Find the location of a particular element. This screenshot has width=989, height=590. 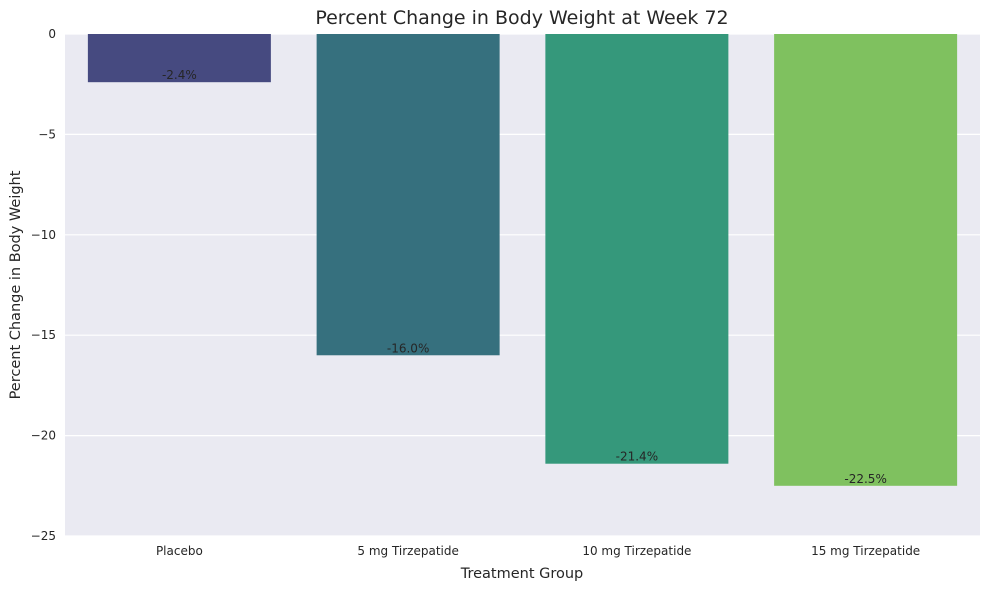

y-tick-label: −25 is located at coordinates (43, 536).